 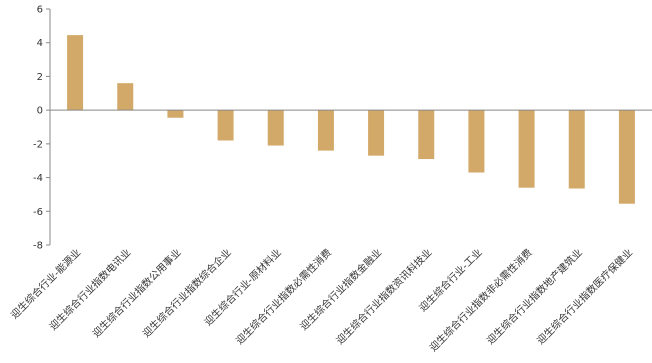 I want to click on y-tick-label: 6, so click(x=40, y=10).